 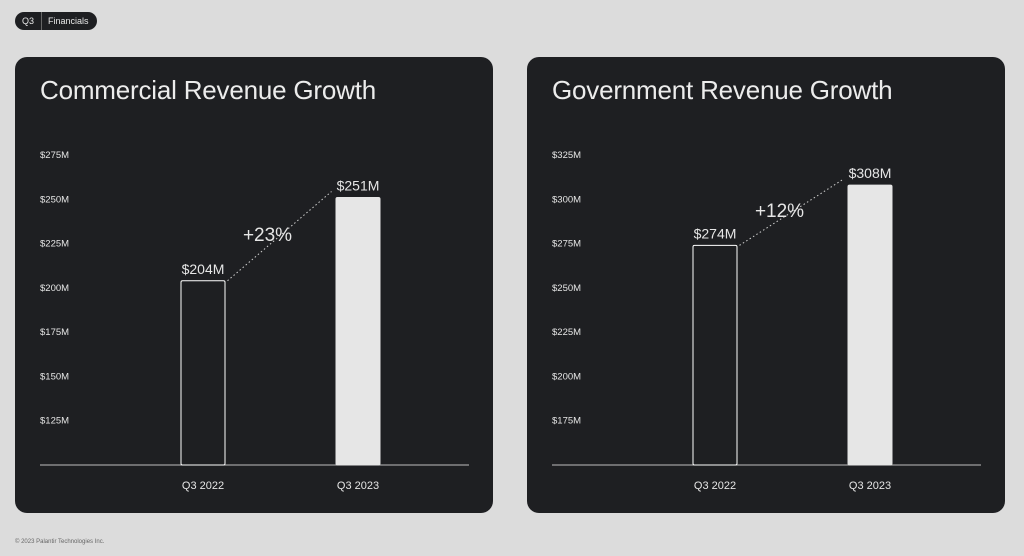 What do you see at coordinates (60, 542) in the screenshot?
I see `copyright-footer: © 2023 Palantir Technologies Inc.` at bounding box center [60, 542].